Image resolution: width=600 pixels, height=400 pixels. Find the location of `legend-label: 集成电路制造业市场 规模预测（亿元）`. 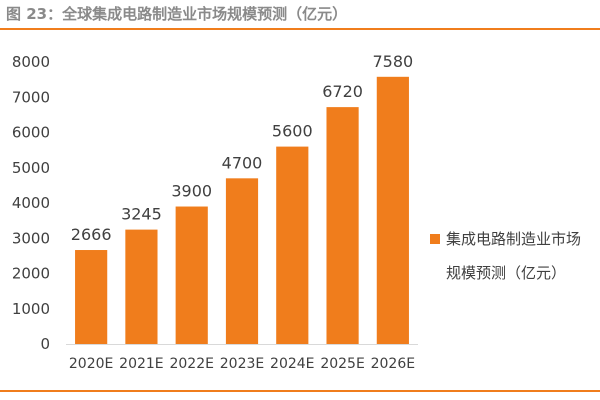

legend-label: 集成电路制造业市场 规模预测（亿元） is located at coordinates (520, 256).